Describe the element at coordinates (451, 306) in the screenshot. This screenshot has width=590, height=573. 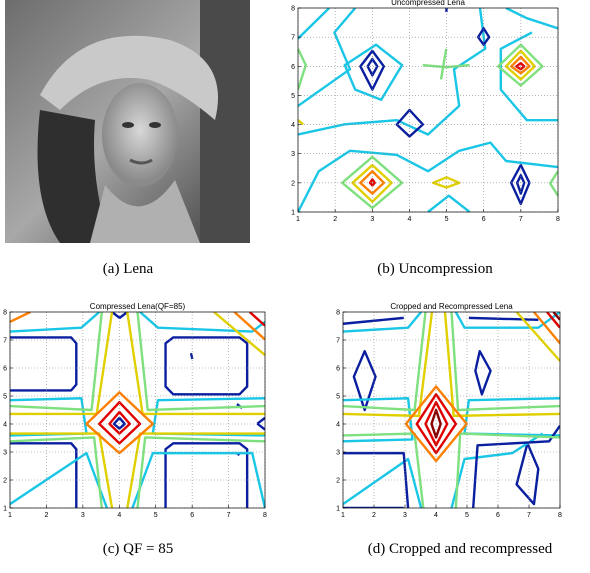
I see `plot-title: Cropped and Recompressed Lena` at that location.